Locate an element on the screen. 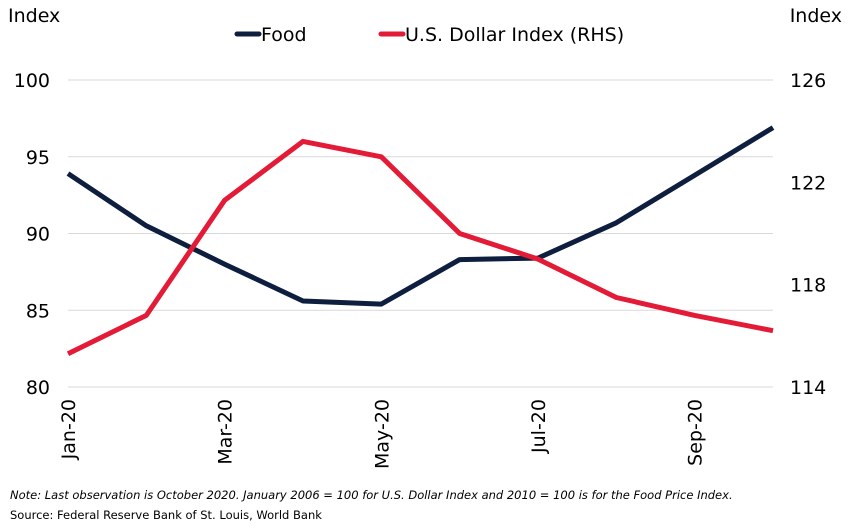 This screenshot has height=528, width=850. legend-label-food: Food is located at coordinates (284, 35).